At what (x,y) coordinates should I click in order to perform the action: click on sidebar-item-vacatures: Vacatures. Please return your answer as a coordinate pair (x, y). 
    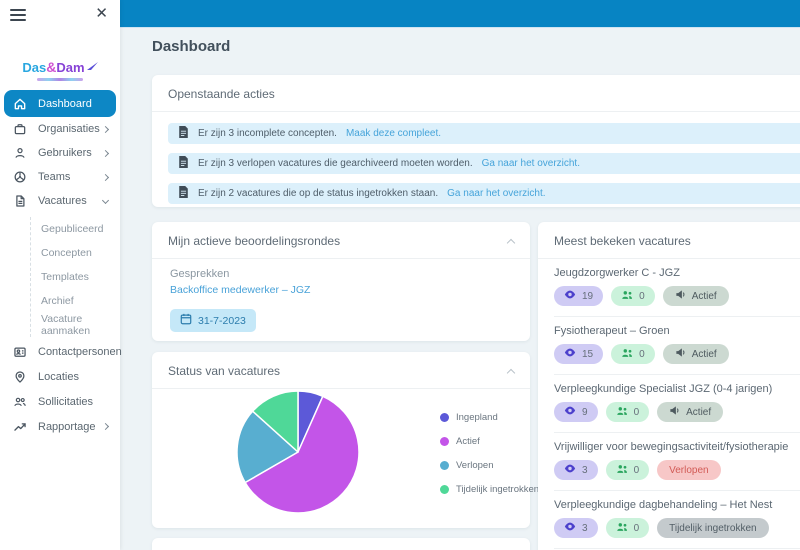
    Looking at the image, I should click on (60, 201).